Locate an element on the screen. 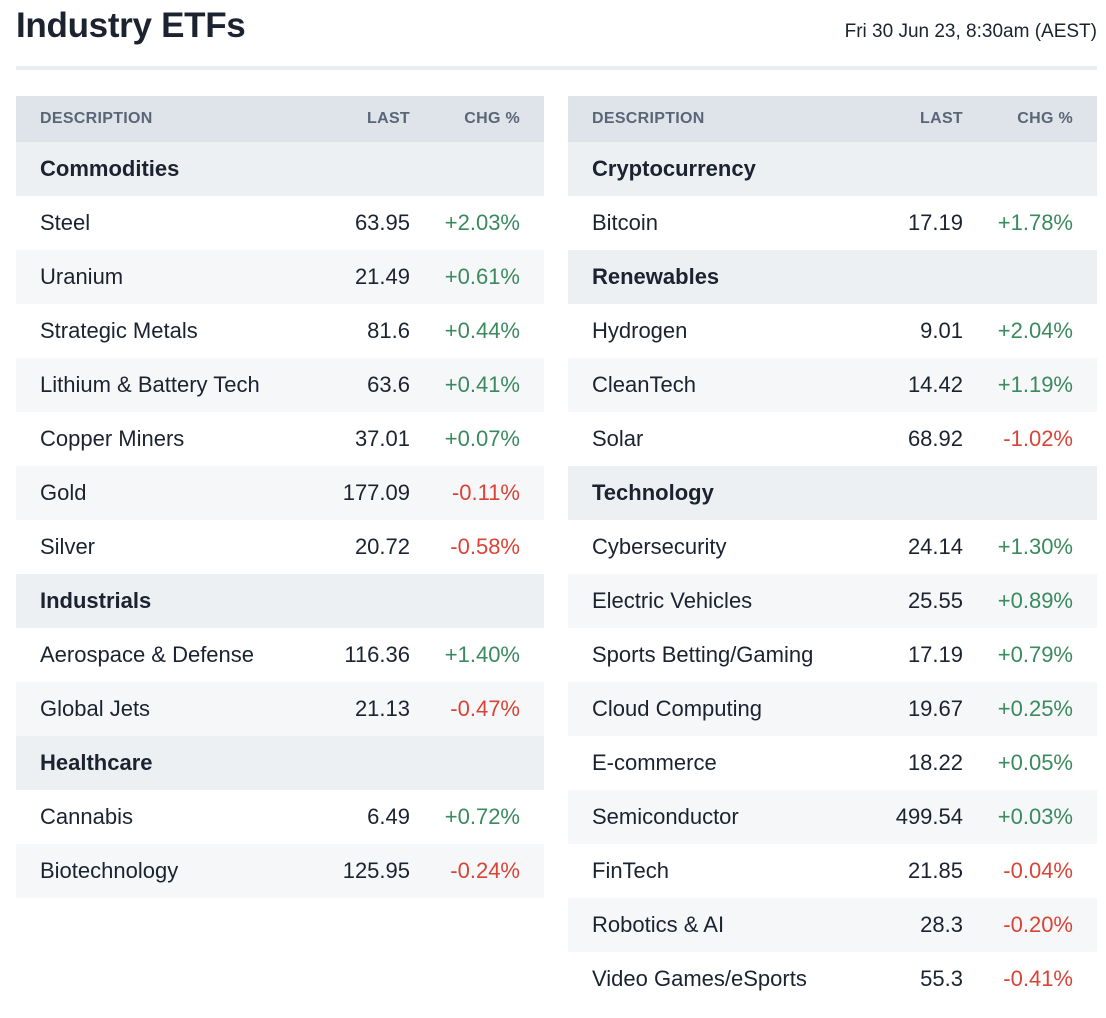 This screenshot has height=1018, width=1106. etf-name: Cannabis is located at coordinates (86, 816).